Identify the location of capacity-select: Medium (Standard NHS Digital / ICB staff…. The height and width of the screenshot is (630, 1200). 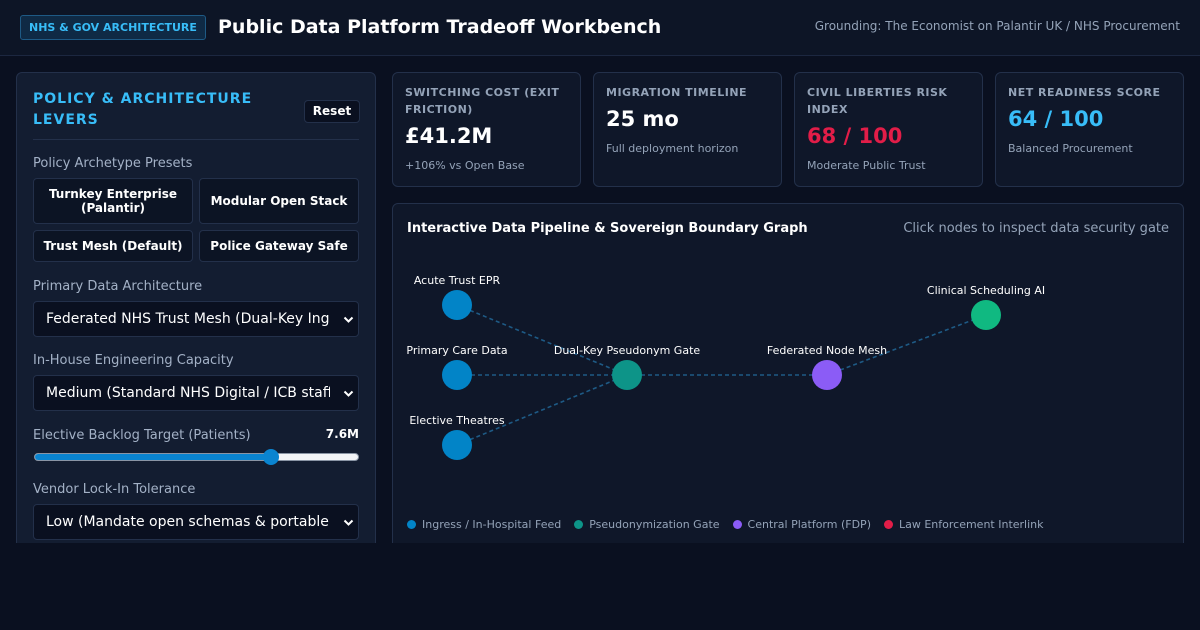
(196, 393).